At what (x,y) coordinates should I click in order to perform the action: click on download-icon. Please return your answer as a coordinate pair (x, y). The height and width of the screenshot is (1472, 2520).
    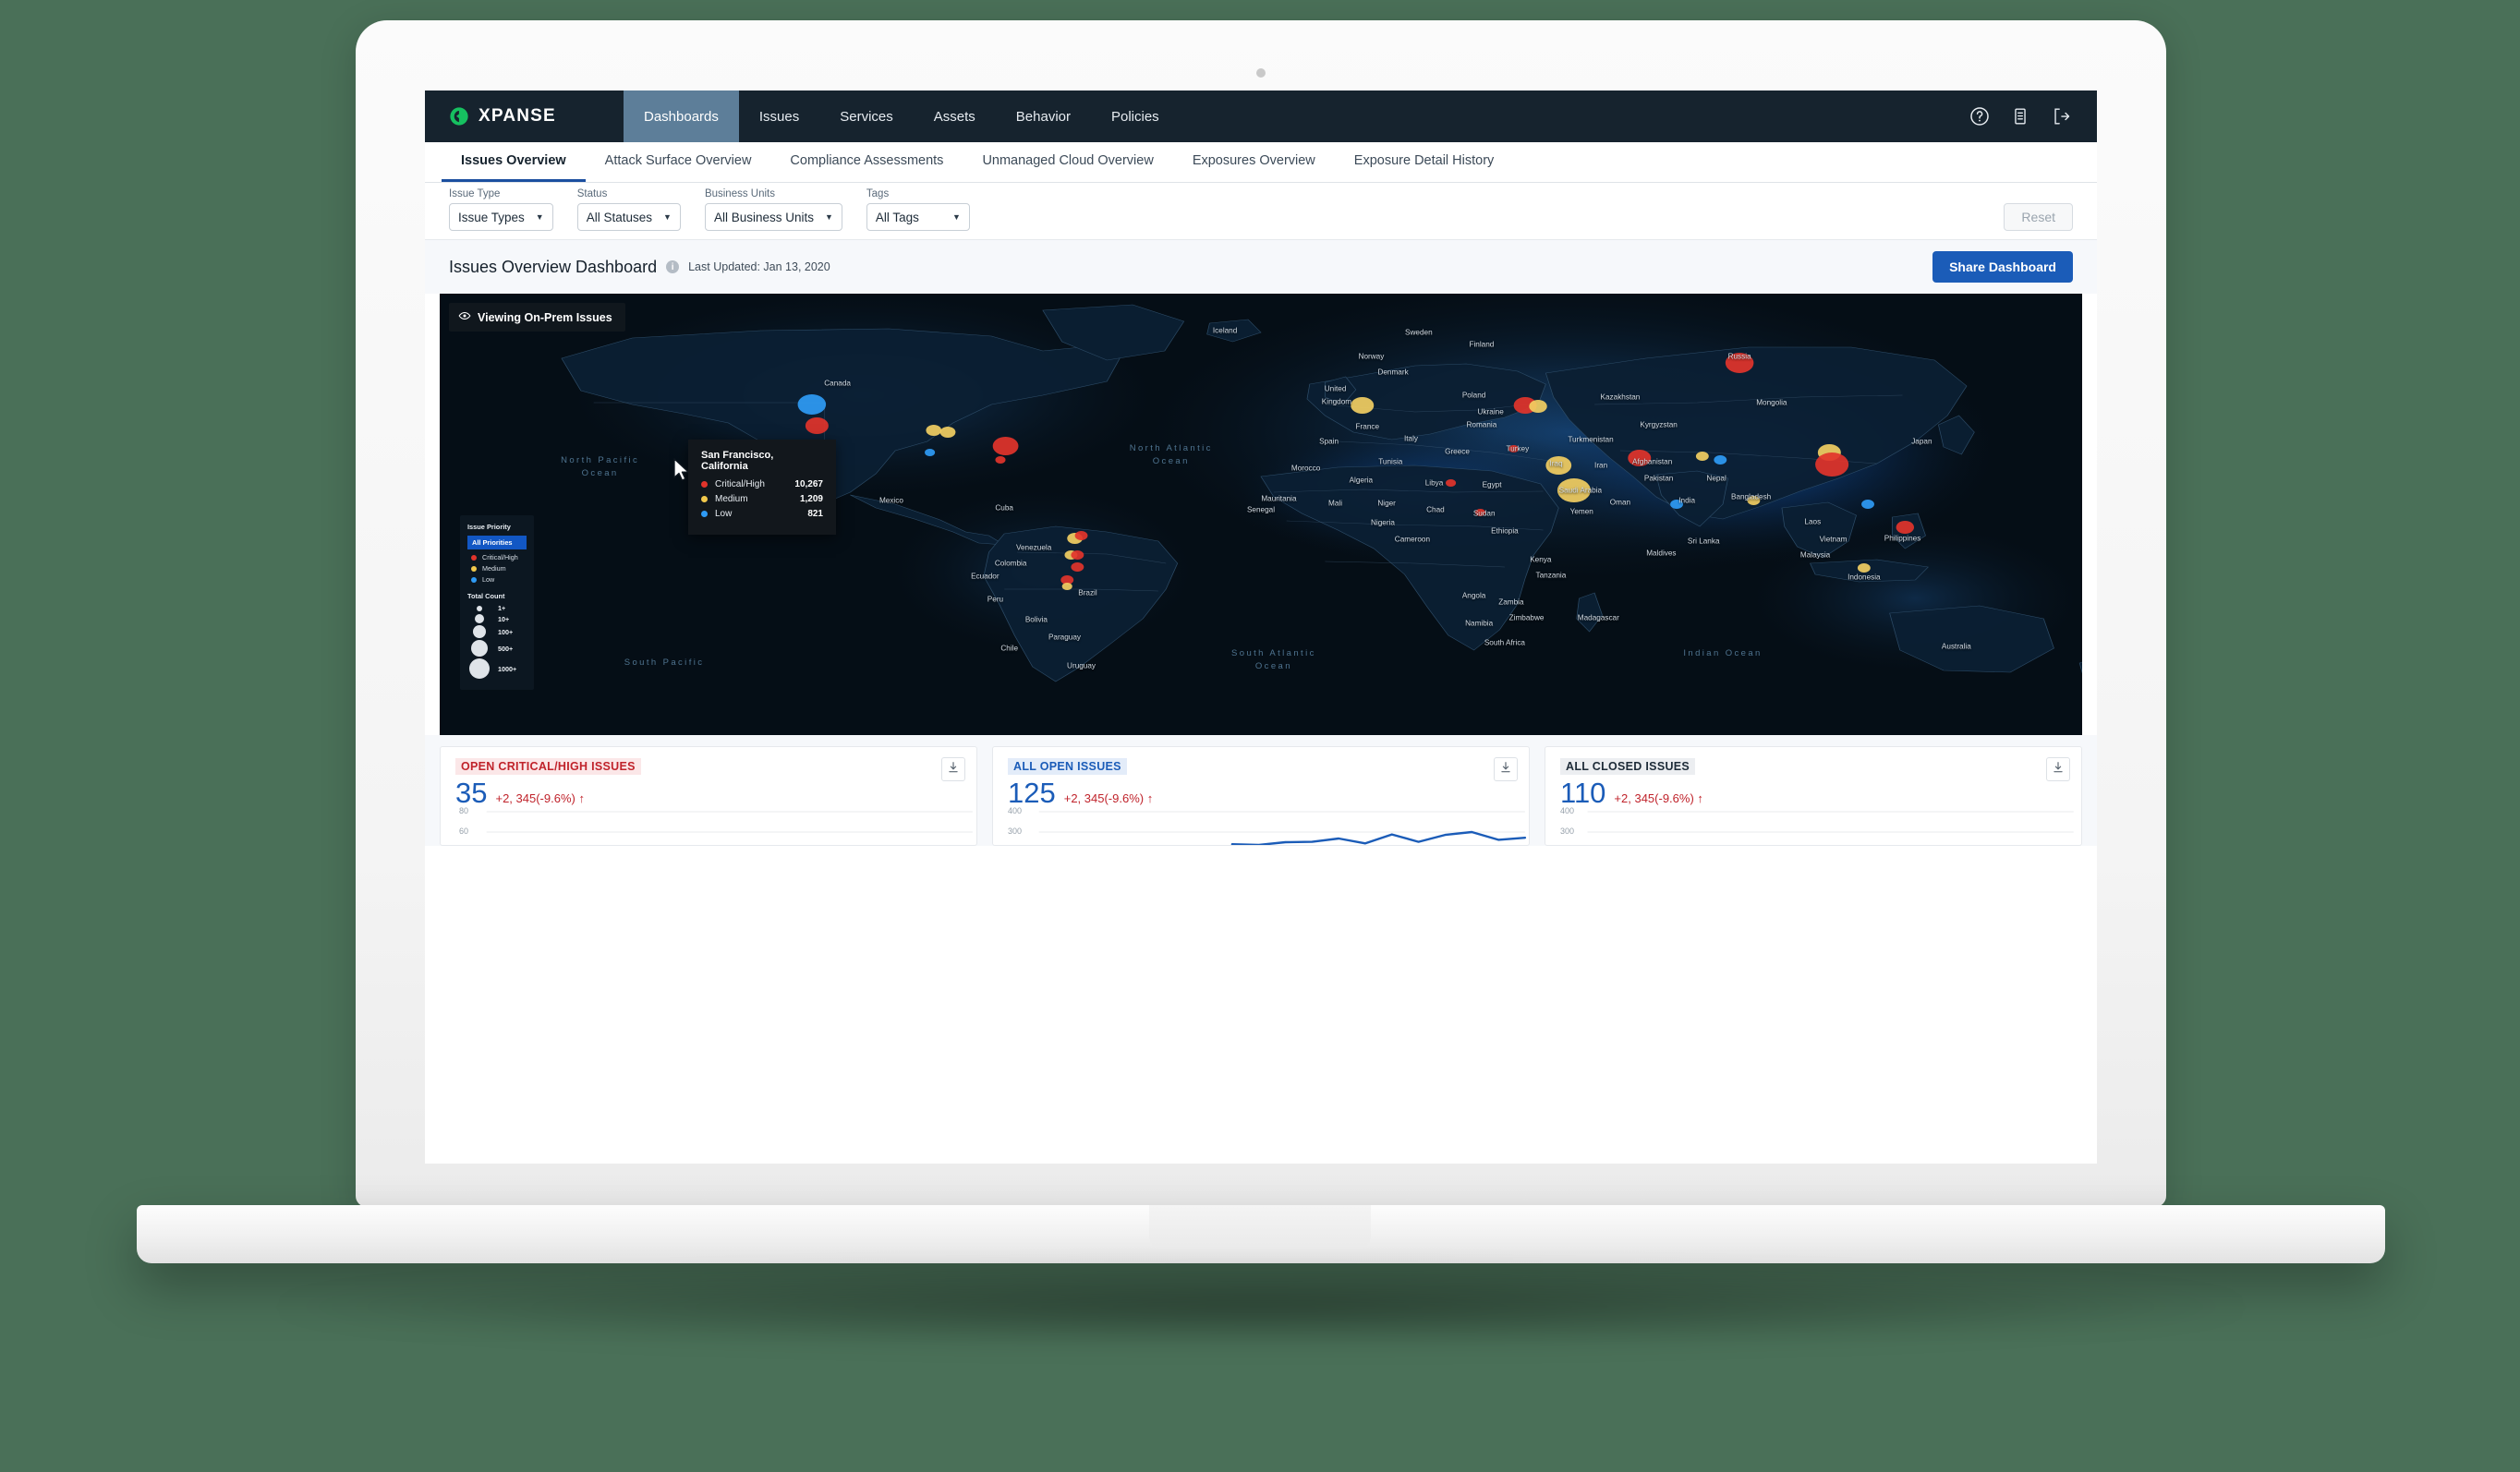
    Looking at the image, I should click on (2058, 769).